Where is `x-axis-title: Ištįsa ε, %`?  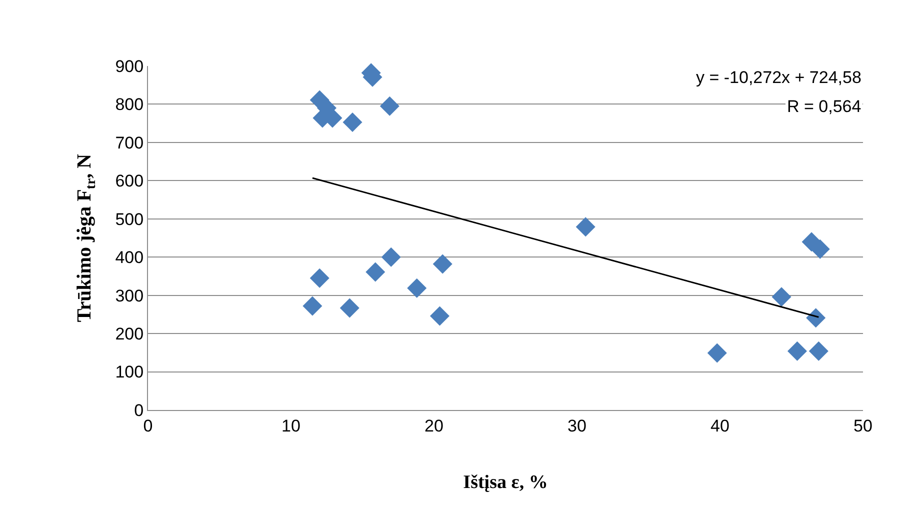 x-axis-title: Ištįsa ε, % is located at coordinates (505, 483).